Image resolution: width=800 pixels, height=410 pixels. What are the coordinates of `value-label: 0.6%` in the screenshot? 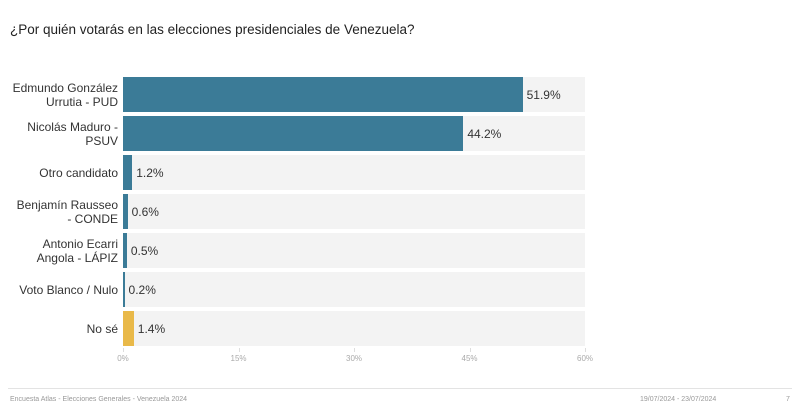 It's located at (145, 211).